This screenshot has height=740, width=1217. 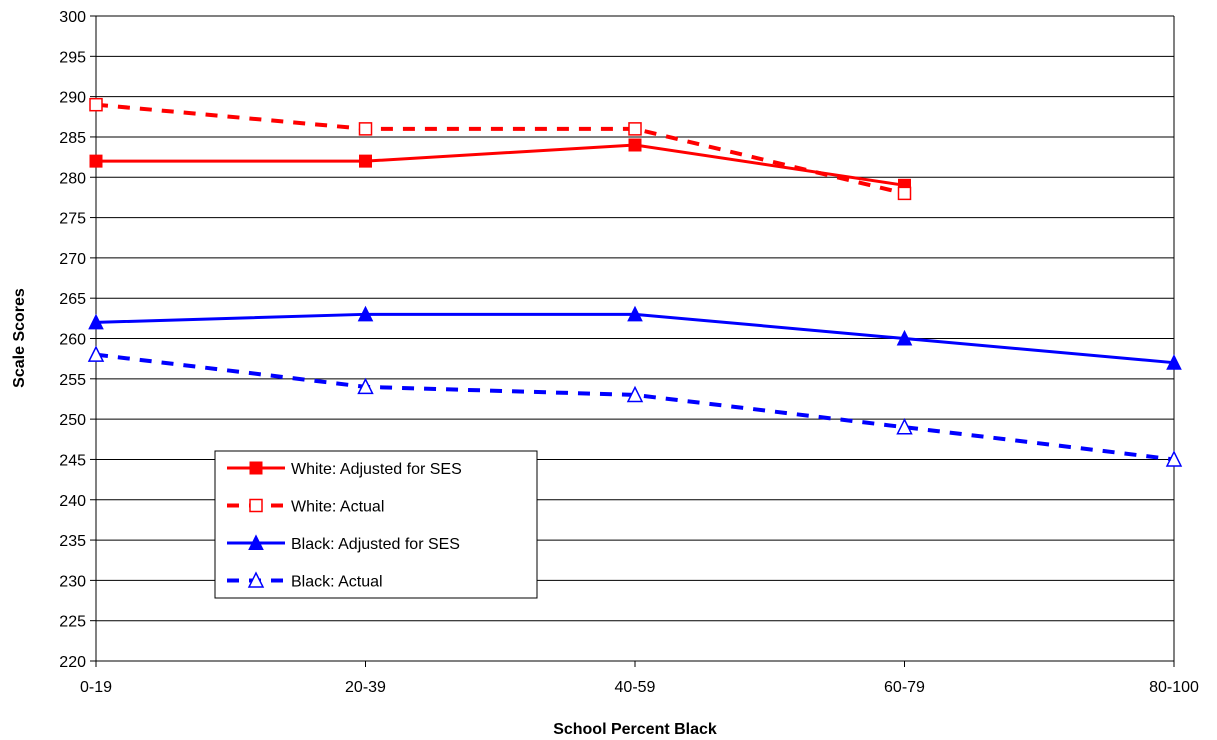 I want to click on legend-label-3: Black: Actual, so click(x=337, y=582).